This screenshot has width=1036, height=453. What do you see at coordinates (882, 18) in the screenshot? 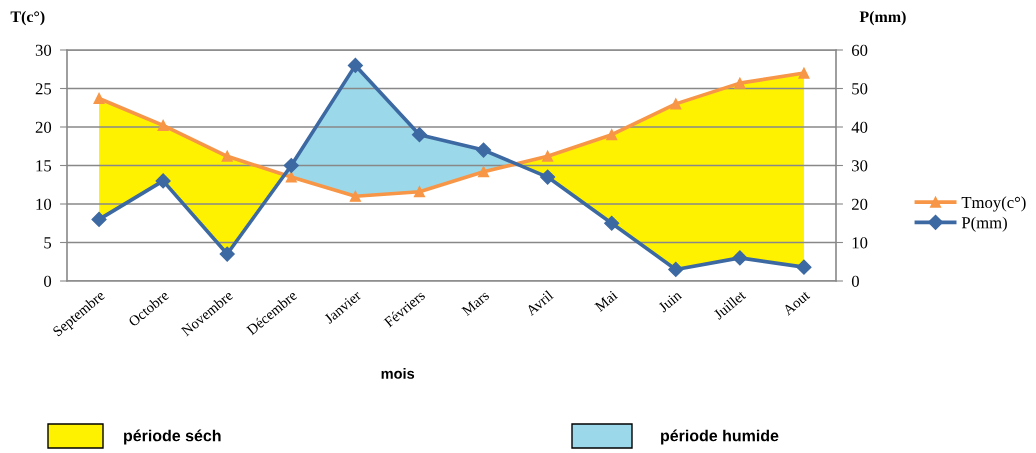
I see `y2-axis-title: P(mm)` at bounding box center [882, 18].